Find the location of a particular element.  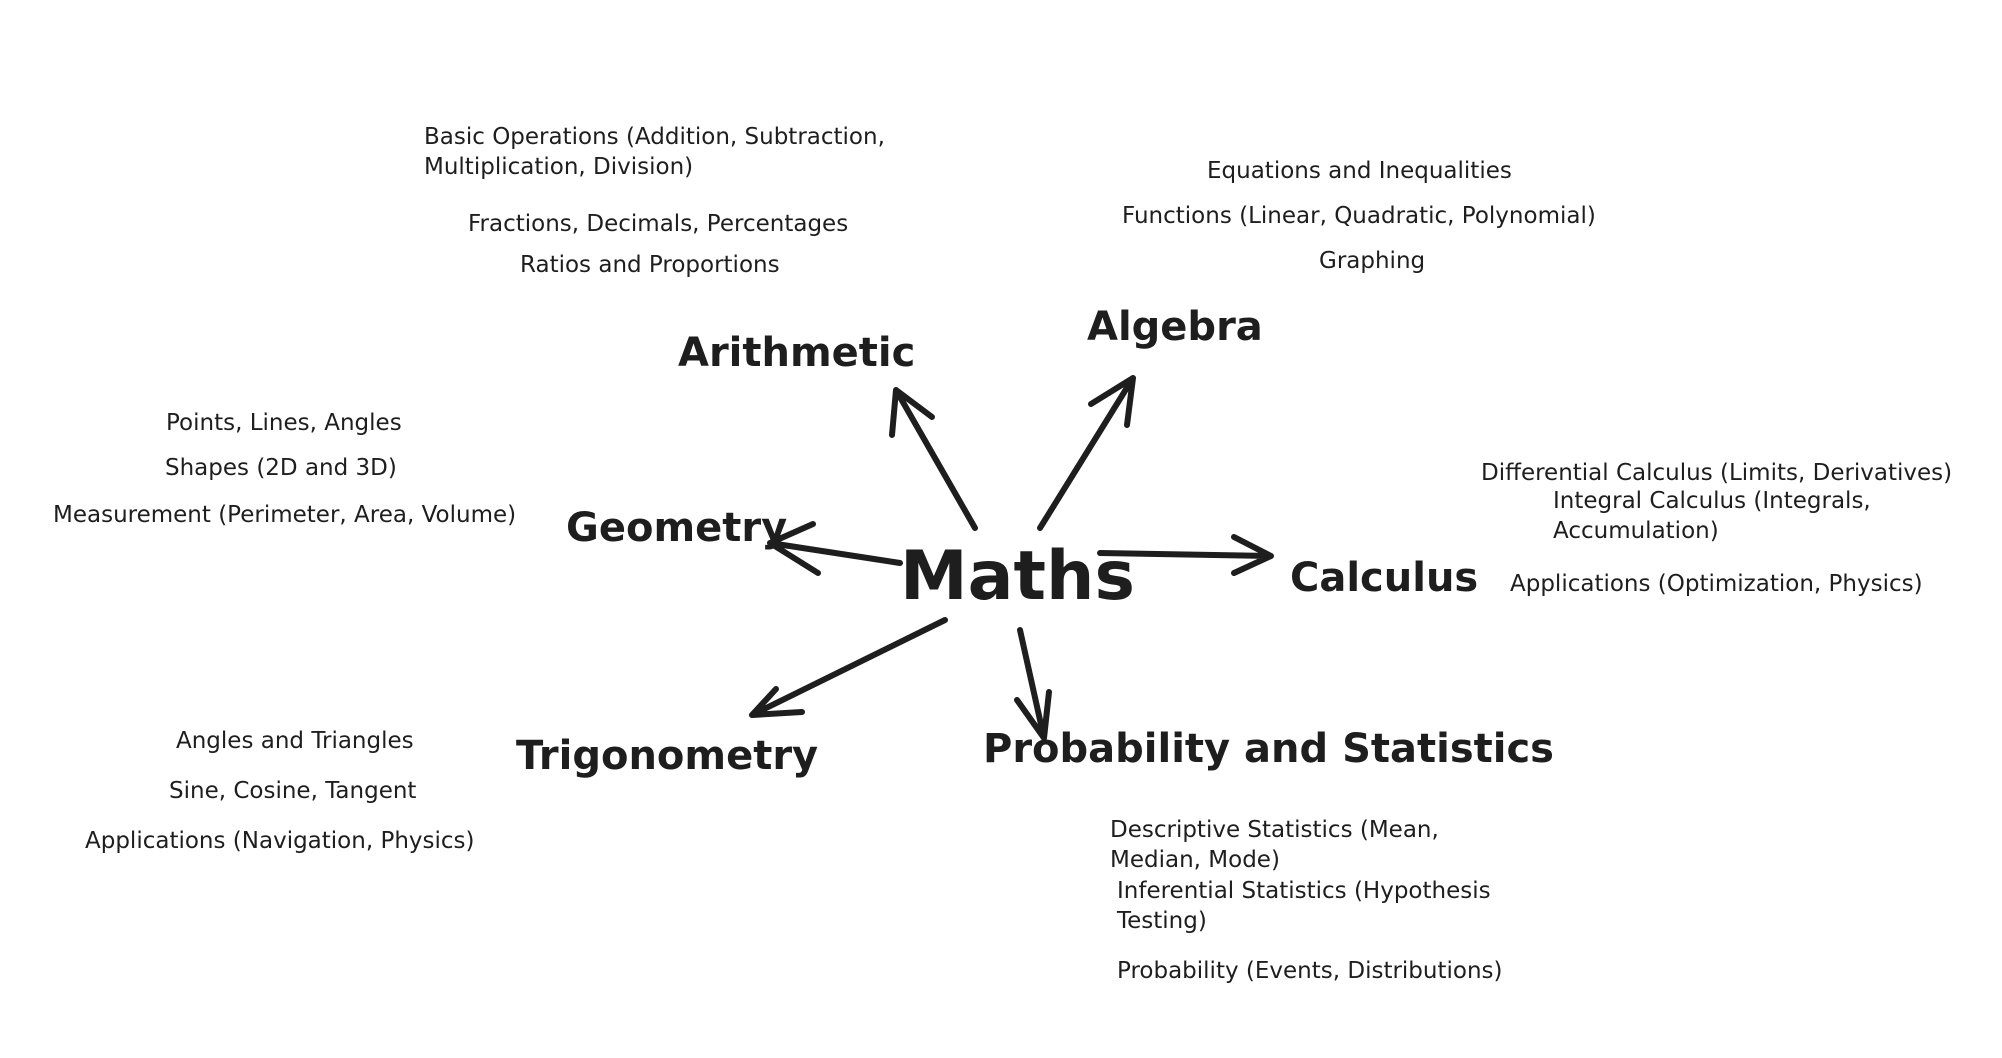

trigonometry-item-1: Angles and Triangles is located at coordinates (295, 741).